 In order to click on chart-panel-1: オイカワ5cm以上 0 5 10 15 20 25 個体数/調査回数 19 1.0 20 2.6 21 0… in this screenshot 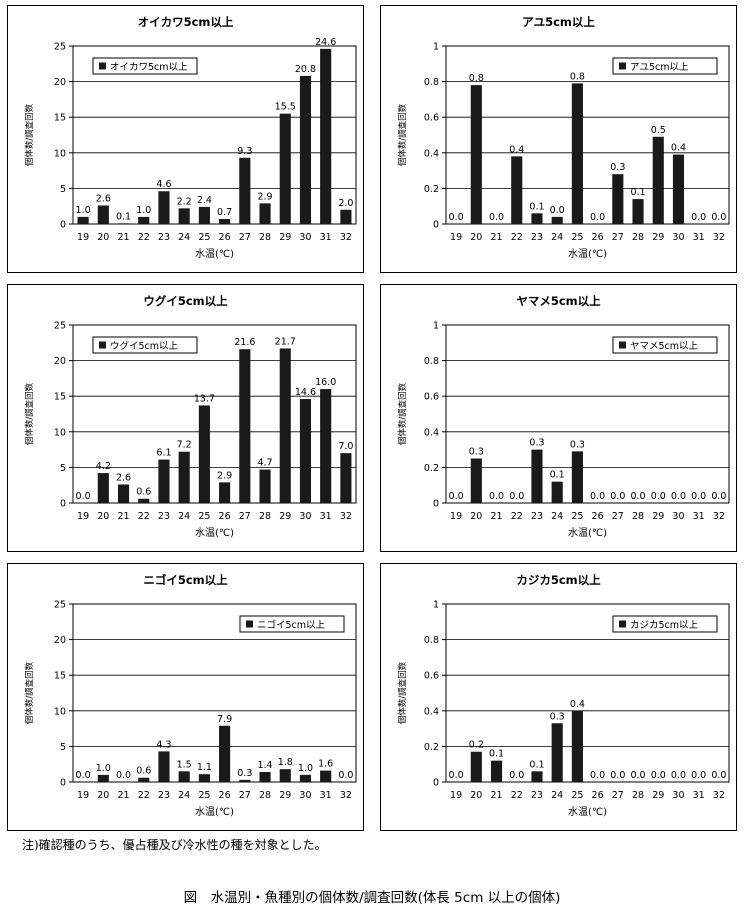, I will do `click(185, 139)`.